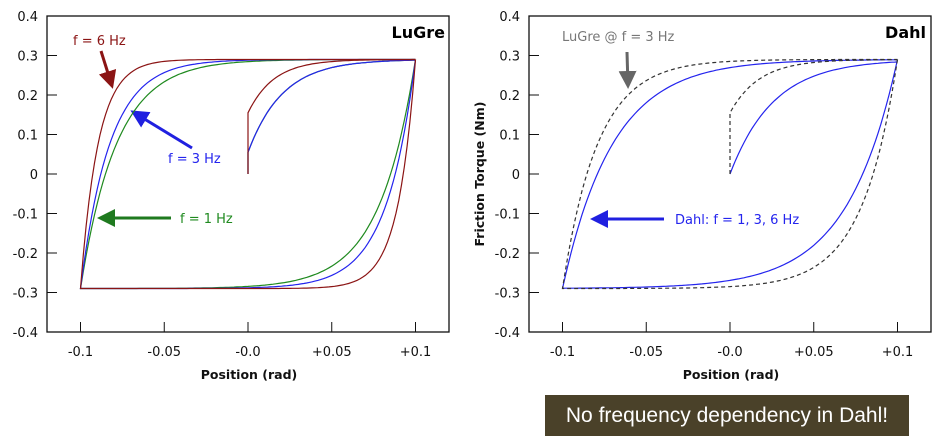 The width and height of the screenshot is (938, 447). Describe the element at coordinates (419, 32) in the screenshot. I see `plot-title: LuGre` at that location.